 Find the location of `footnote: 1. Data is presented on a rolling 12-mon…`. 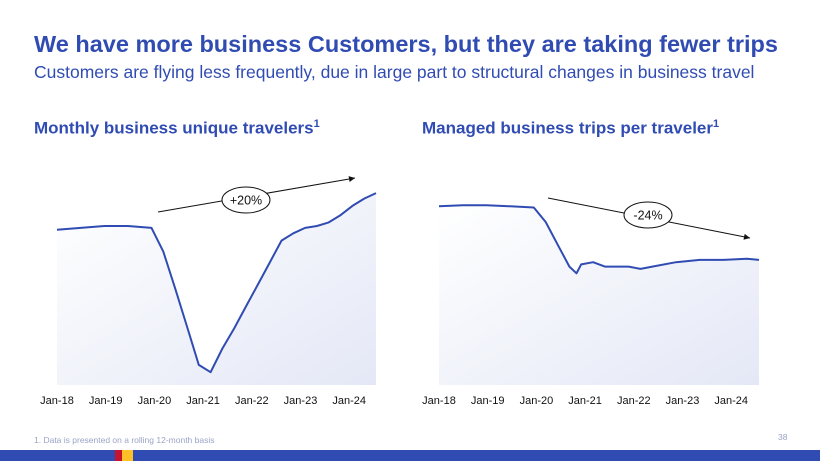

footnote: 1. Data is presented on a rolling 12-mon… is located at coordinates (124, 440).